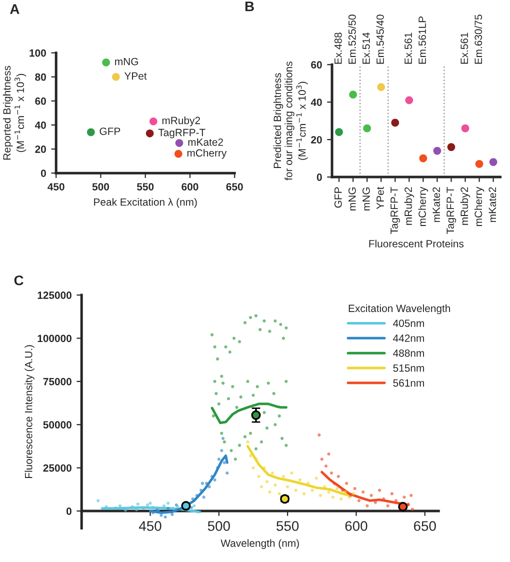 This screenshot has width=510, height=562. Describe the element at coordinates (416, 244) in the screenshot. I see `x-axis-title: Fluorescent Proteins` at that location.